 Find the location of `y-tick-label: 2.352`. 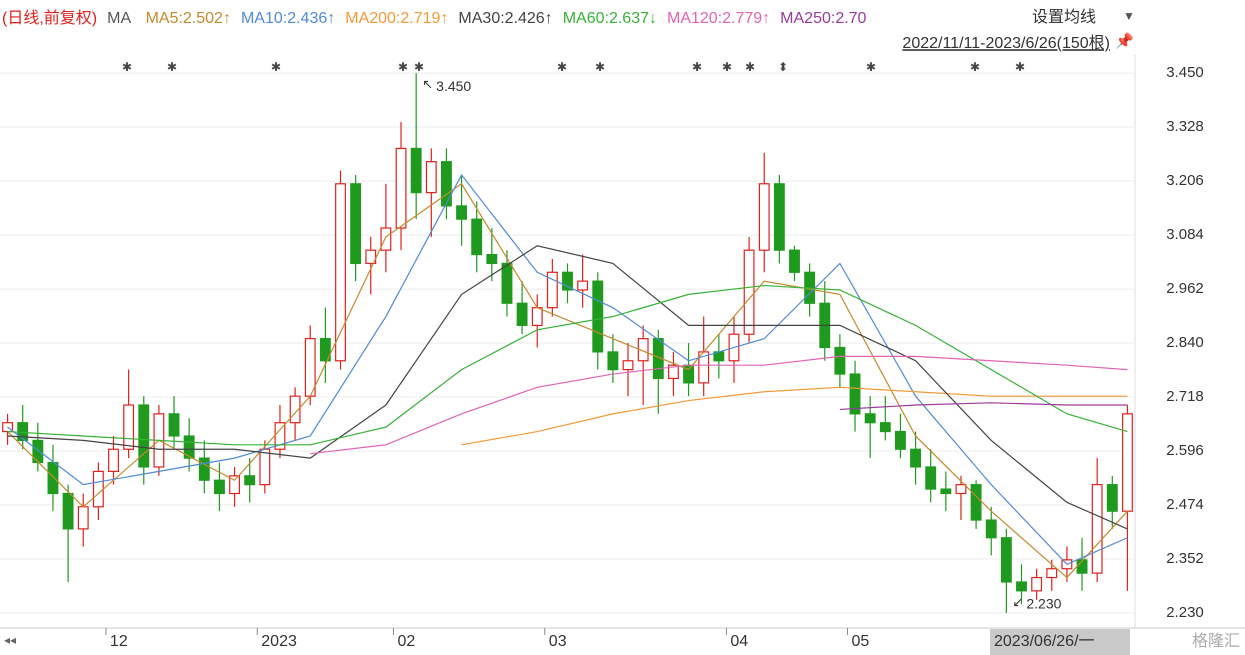

y-tick-label: 2.352 is located at coordinates (1185, 558).